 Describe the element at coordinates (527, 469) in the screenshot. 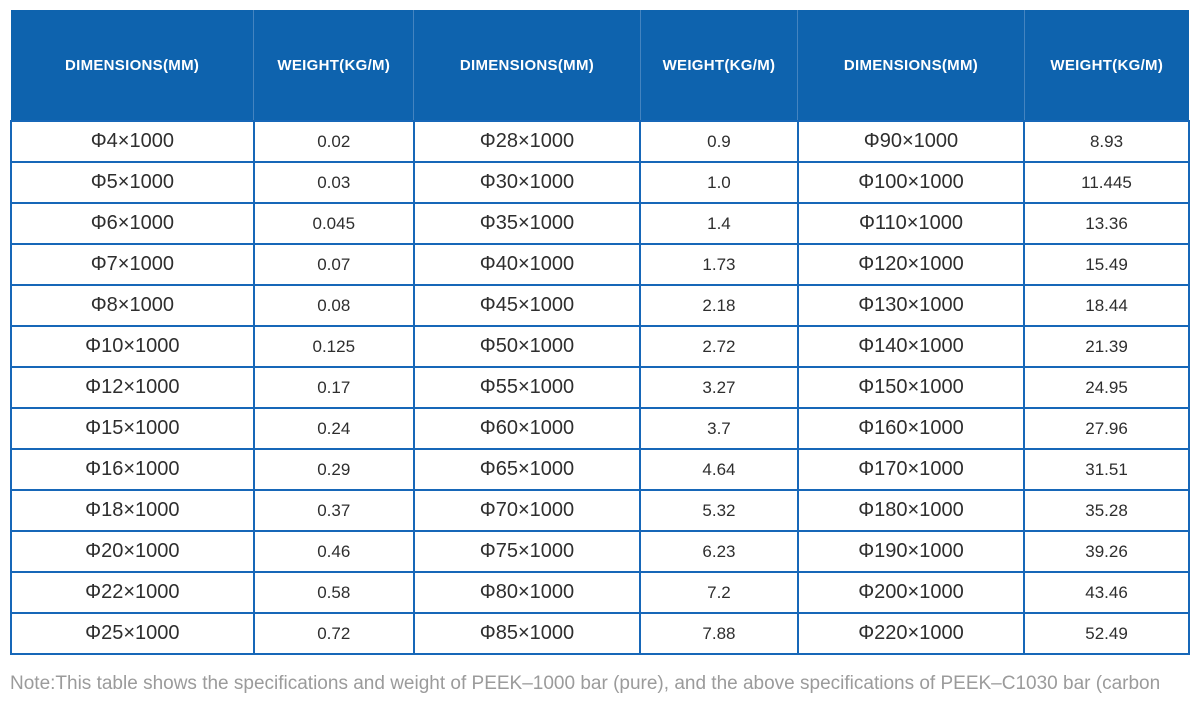

I see `dimension-cell: Φ65×1000` at that location.